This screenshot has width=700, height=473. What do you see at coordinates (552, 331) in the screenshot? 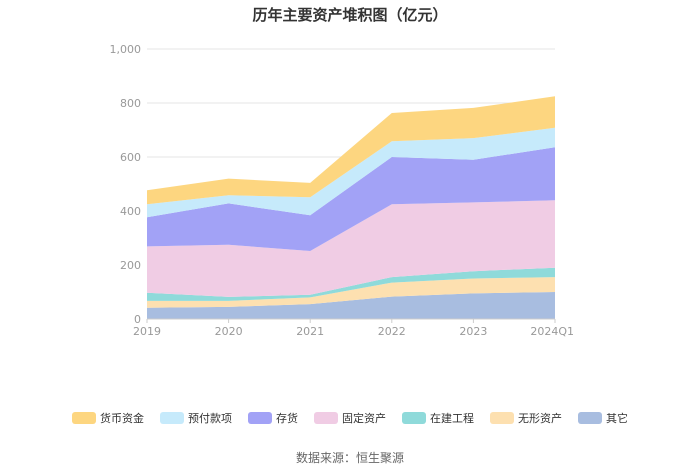
I see `x-tick-label: 2024Q1` at bounding box center [552, 331].